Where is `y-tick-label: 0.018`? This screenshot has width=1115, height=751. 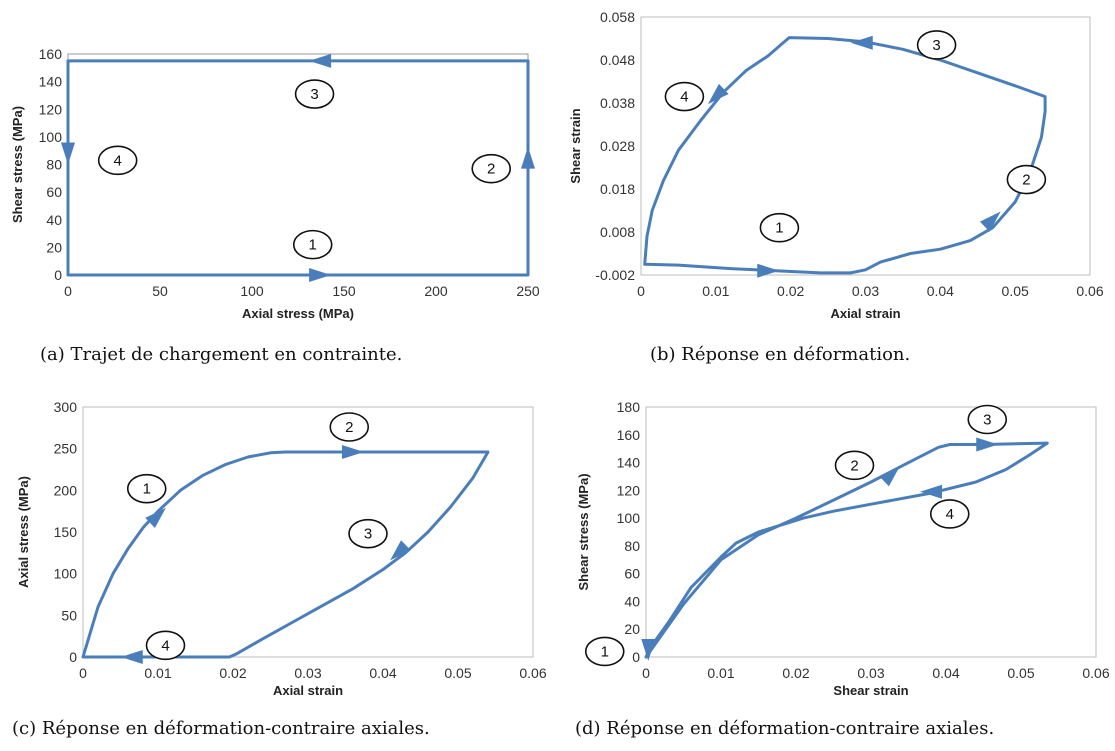
y-tick-label: 0.018 is located at coordinates (617, 189).